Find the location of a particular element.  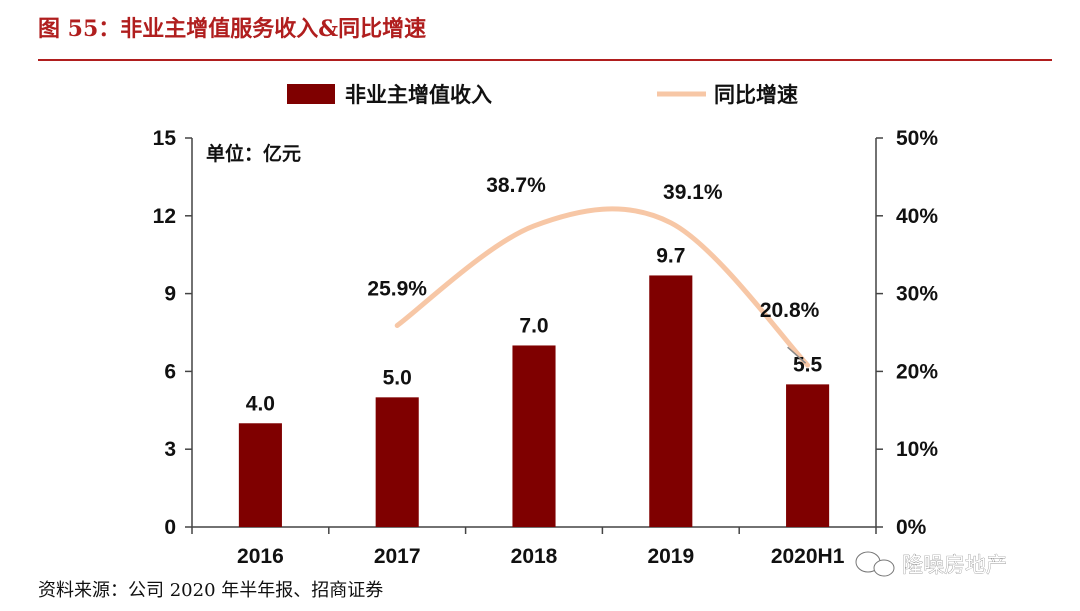

y-left-tick-label: 3 is located at coordinates (170, 449).